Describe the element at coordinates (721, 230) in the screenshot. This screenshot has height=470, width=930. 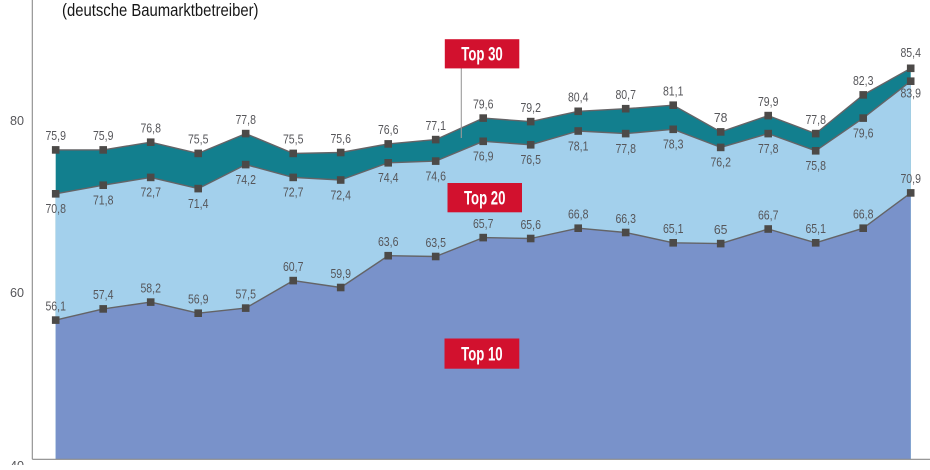
I see `svg-text: 65` at that location.